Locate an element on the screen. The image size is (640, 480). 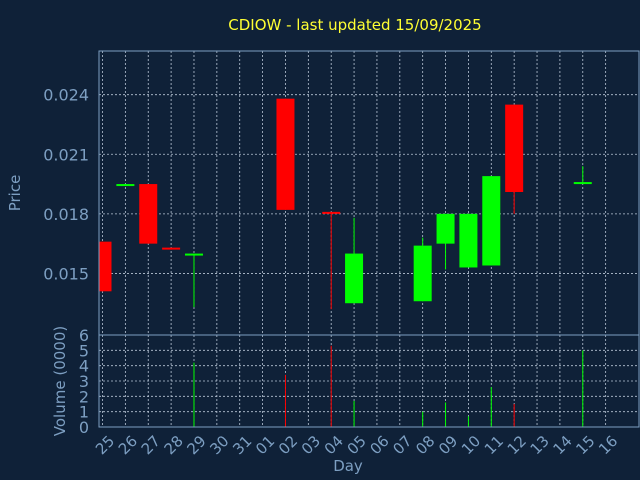
volume-axis-title: Volume (0000) is located at coordinates (60, 381).